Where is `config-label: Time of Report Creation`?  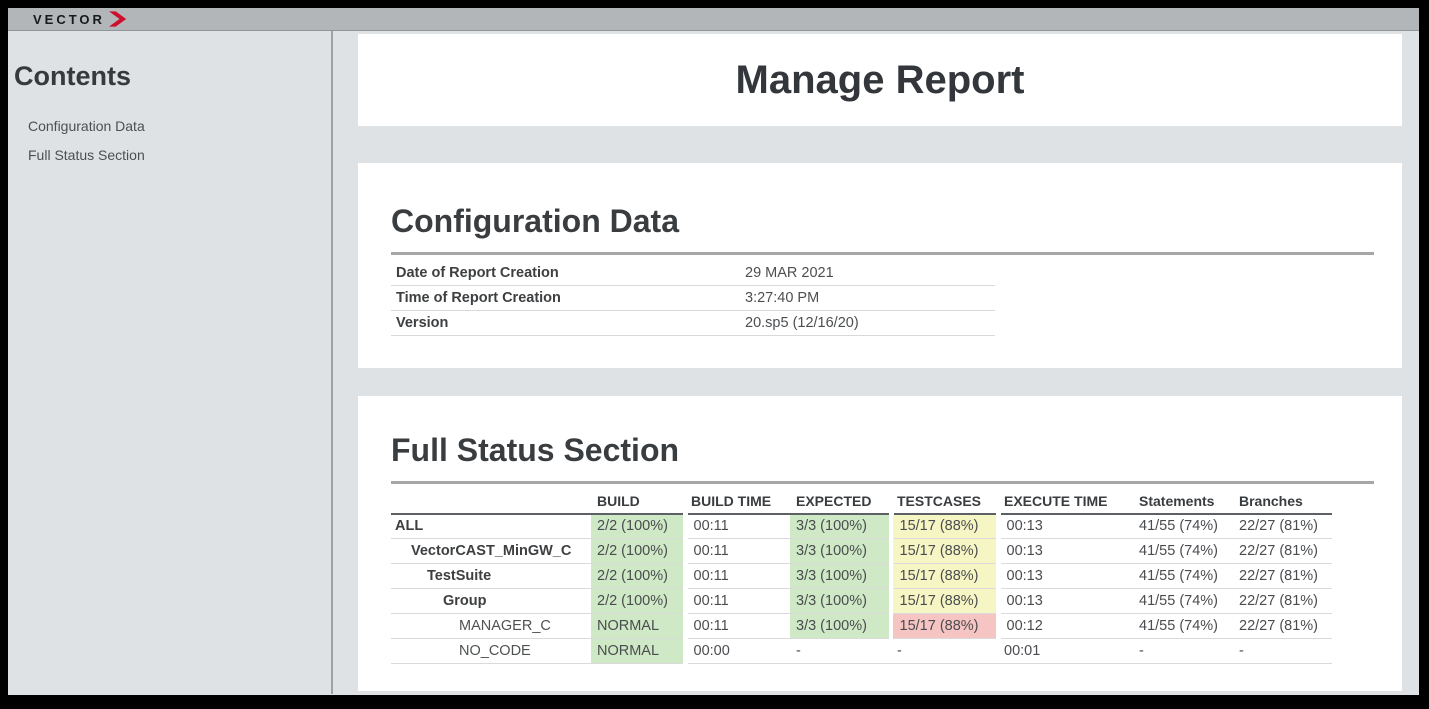
config-label: Time of Report Creation is located at coordinates (565, 298).